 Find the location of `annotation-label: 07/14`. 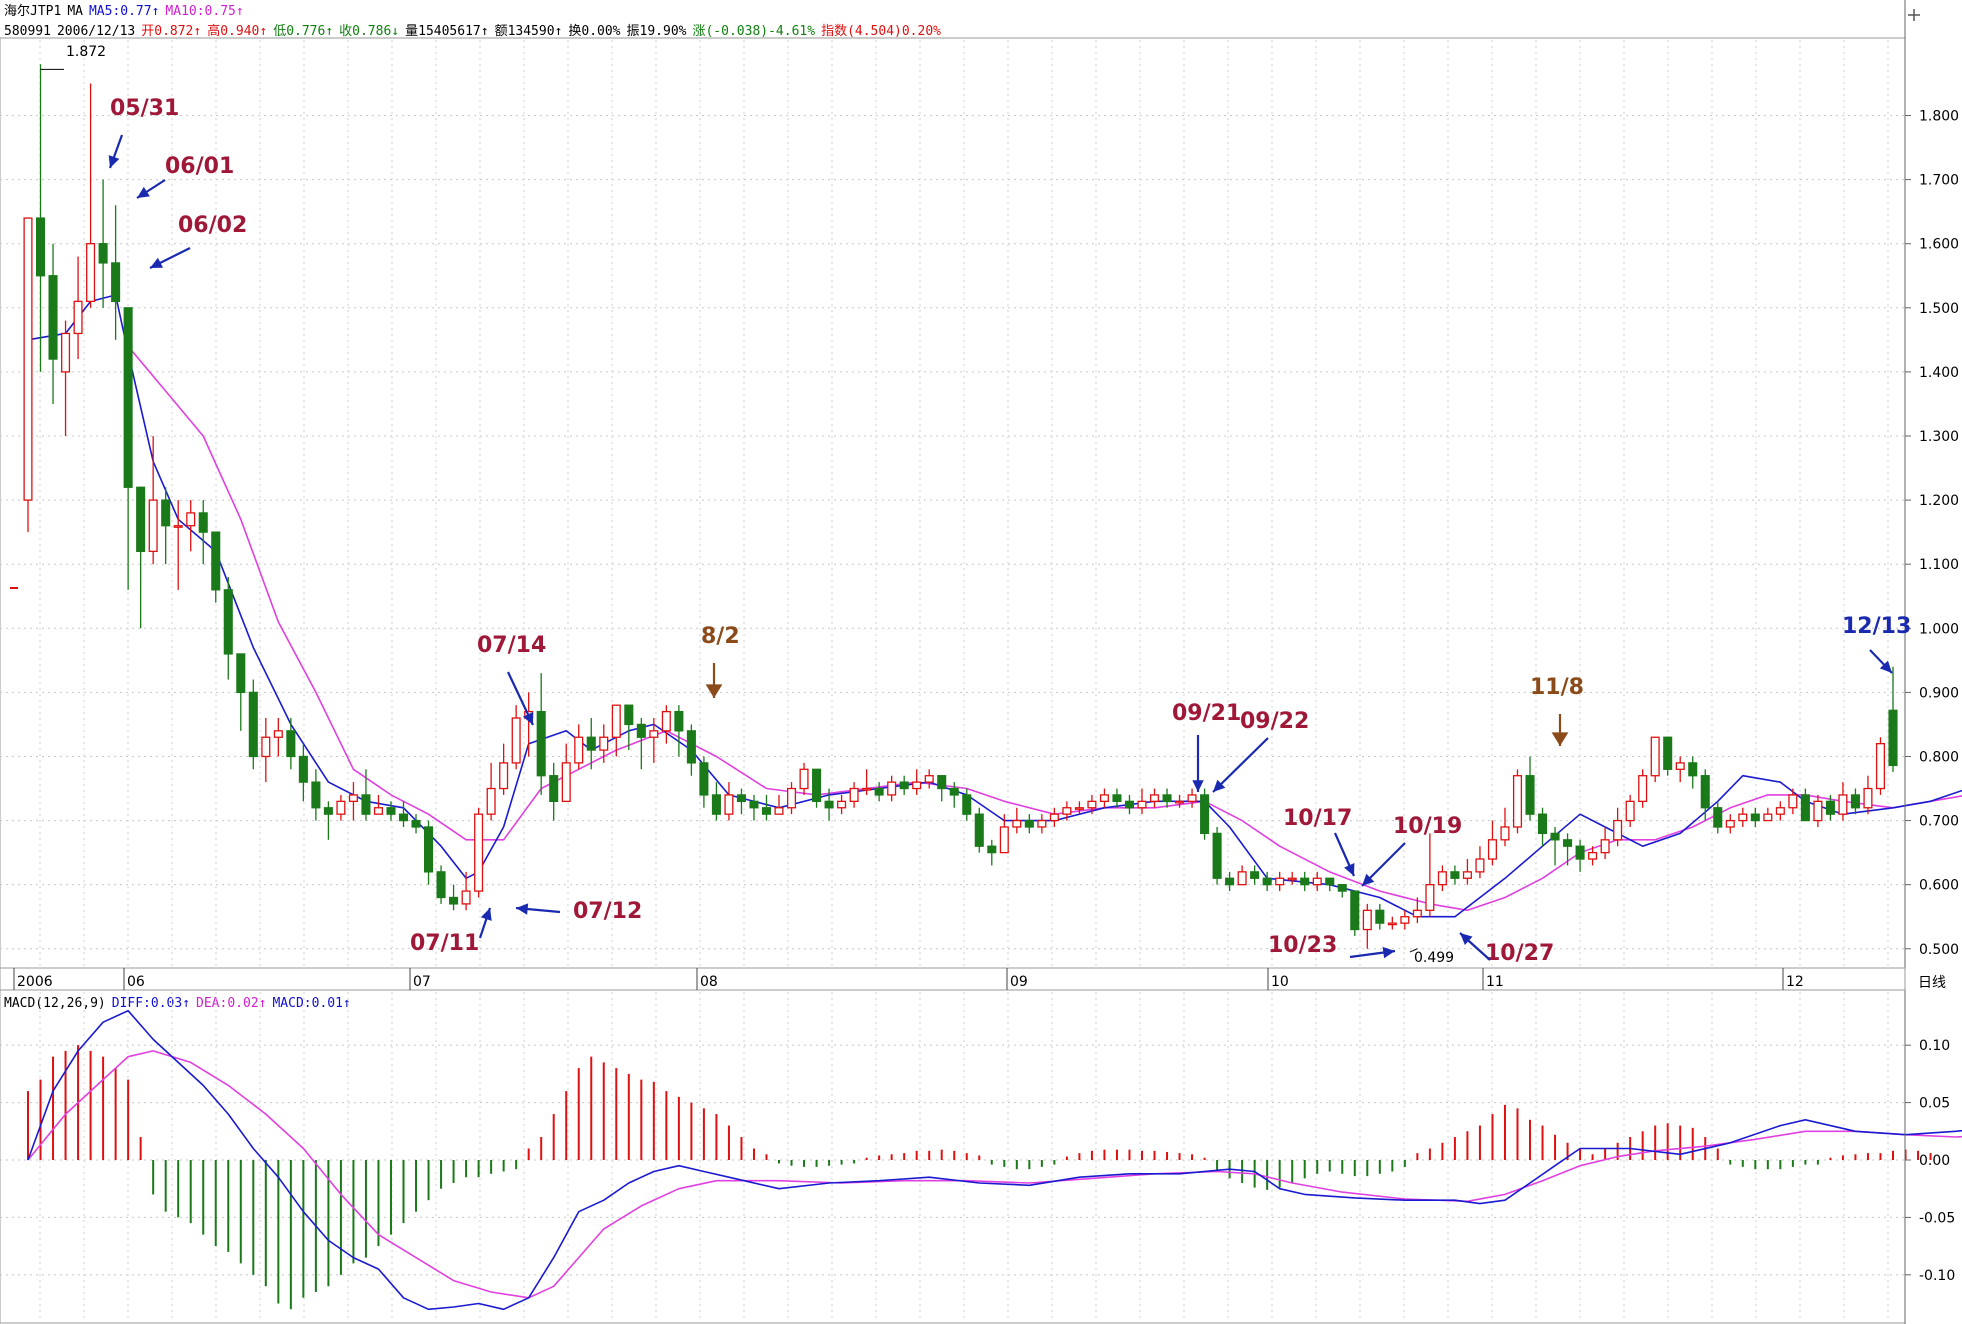

annotation-label: 07/14 is located at coordinates (511, 645).